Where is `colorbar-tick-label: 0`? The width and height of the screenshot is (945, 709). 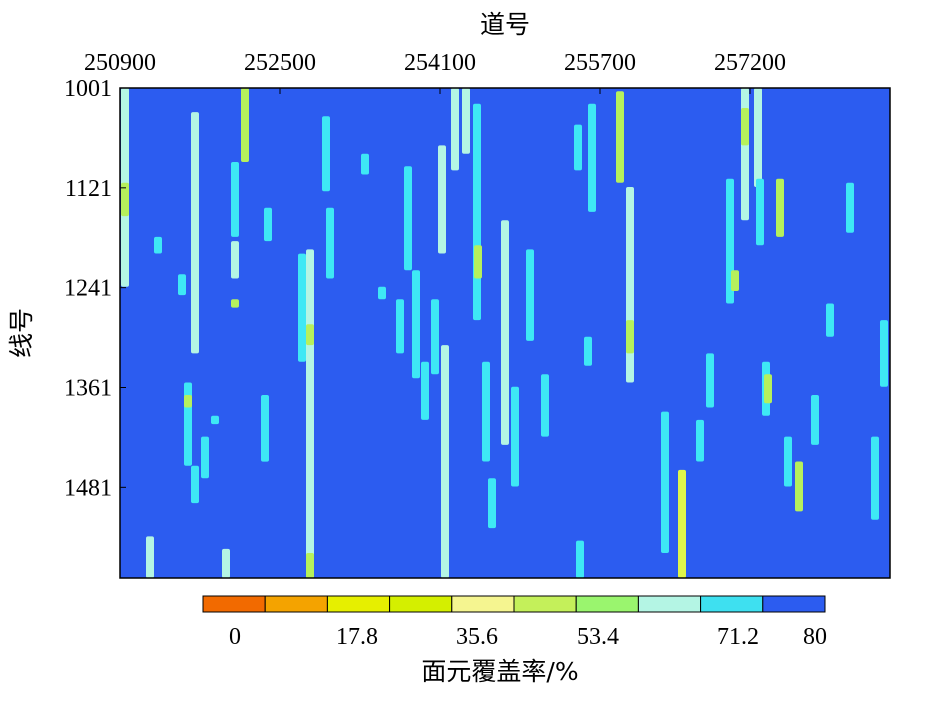
colorbar-tick-label: 0 is located at coordinates (235, 637).